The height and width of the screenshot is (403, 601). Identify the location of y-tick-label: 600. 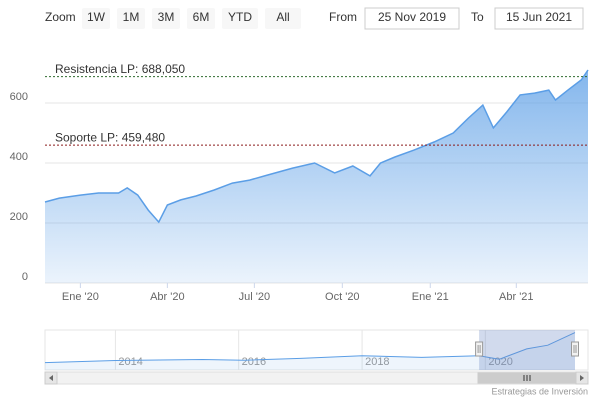
(19, 97).